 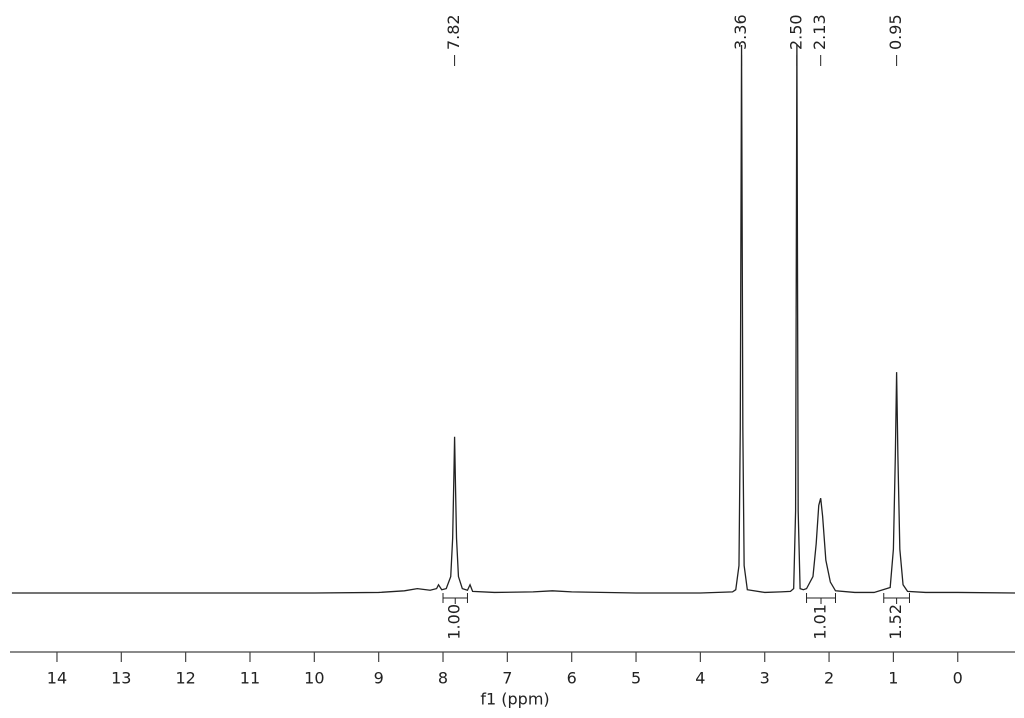 I want to click on integral-label: 1.00, so click(x=454, y=622).